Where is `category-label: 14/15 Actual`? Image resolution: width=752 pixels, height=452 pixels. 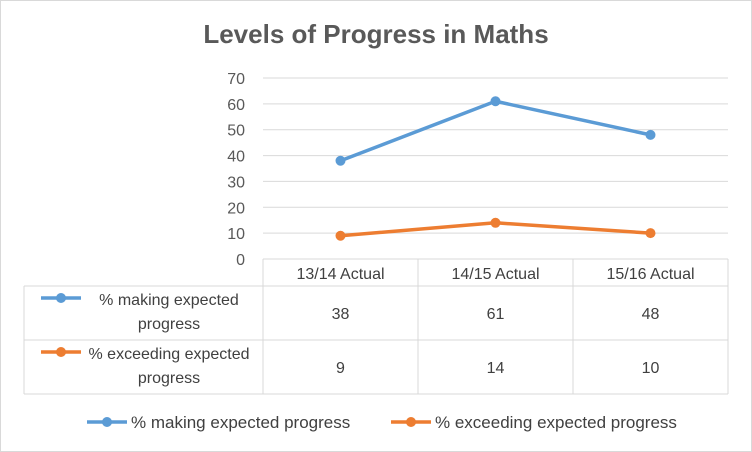 category-label: 14/15 Actual is located at coordinates (495, 274).